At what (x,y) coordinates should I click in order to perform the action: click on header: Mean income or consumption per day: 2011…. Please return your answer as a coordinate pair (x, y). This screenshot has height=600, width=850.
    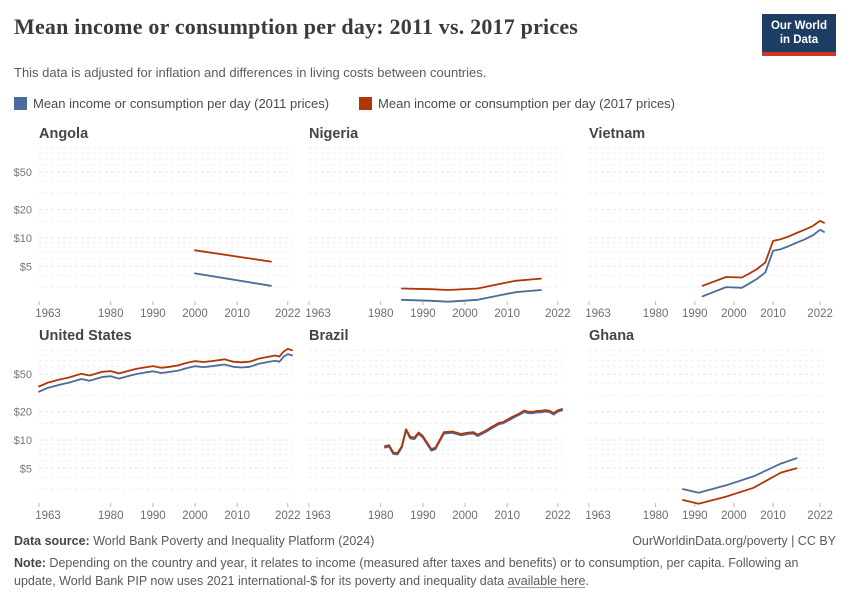
    Looking at the image, I should click on (425, 35).